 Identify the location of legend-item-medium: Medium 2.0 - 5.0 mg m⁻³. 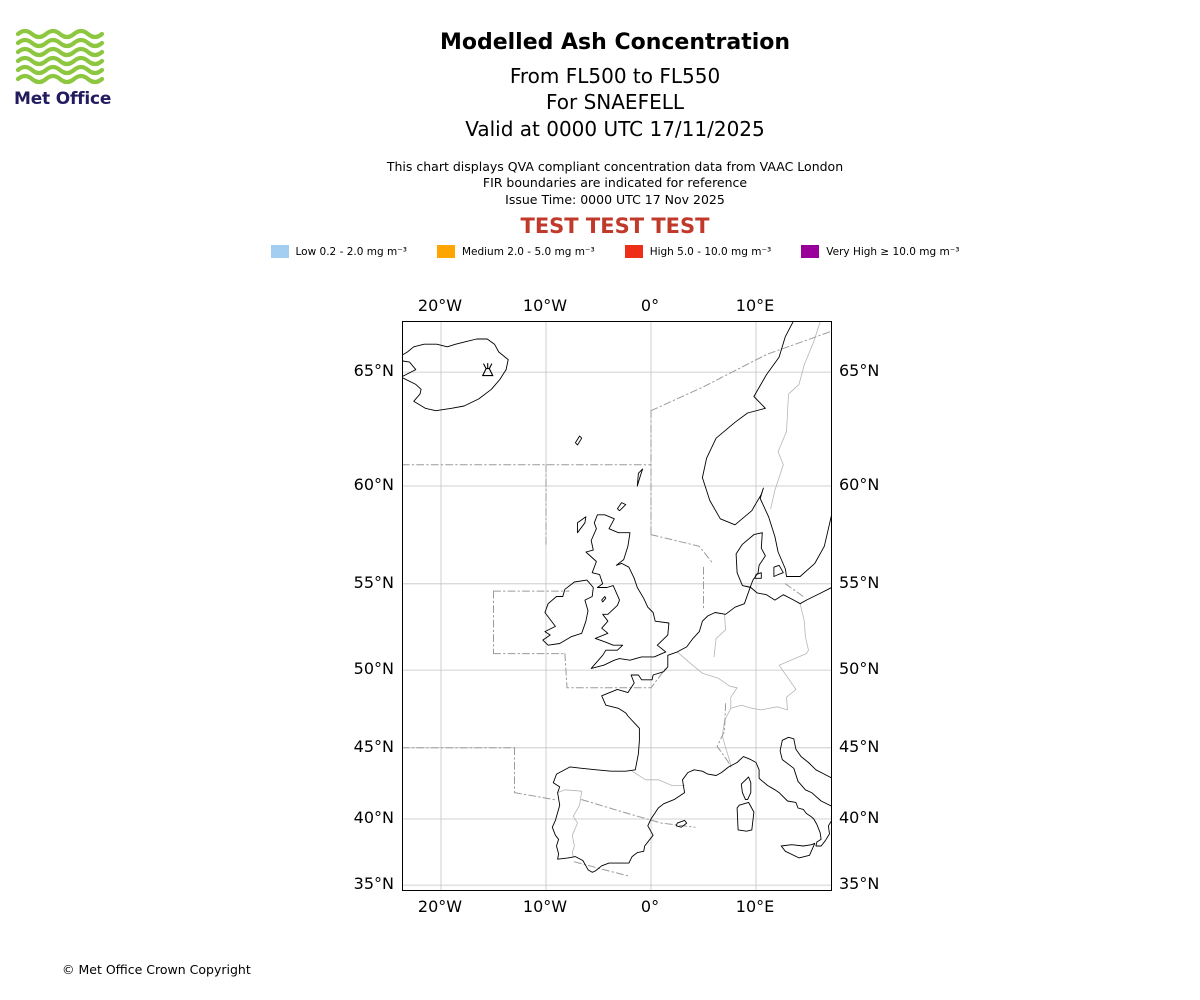
(515, 251).